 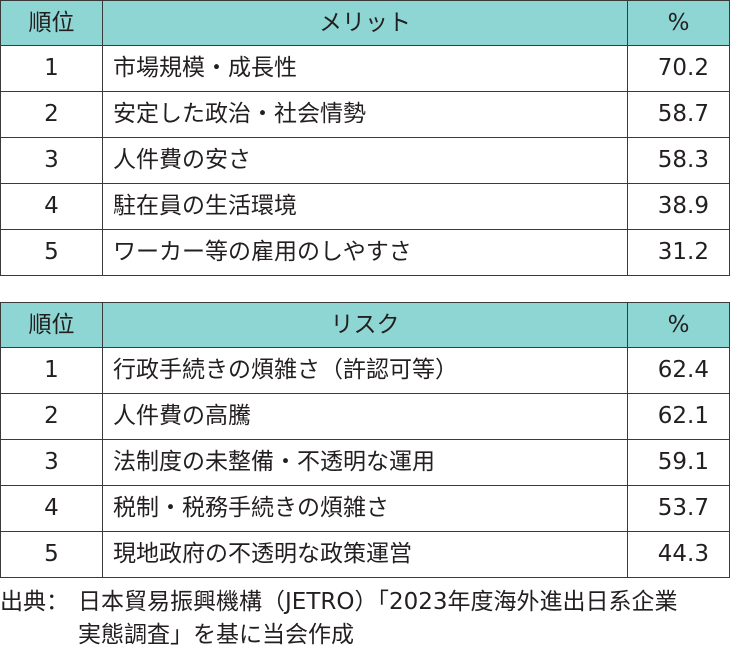 I want to click on item-cell: 人件費の安さ, so click(x=365, y=160).